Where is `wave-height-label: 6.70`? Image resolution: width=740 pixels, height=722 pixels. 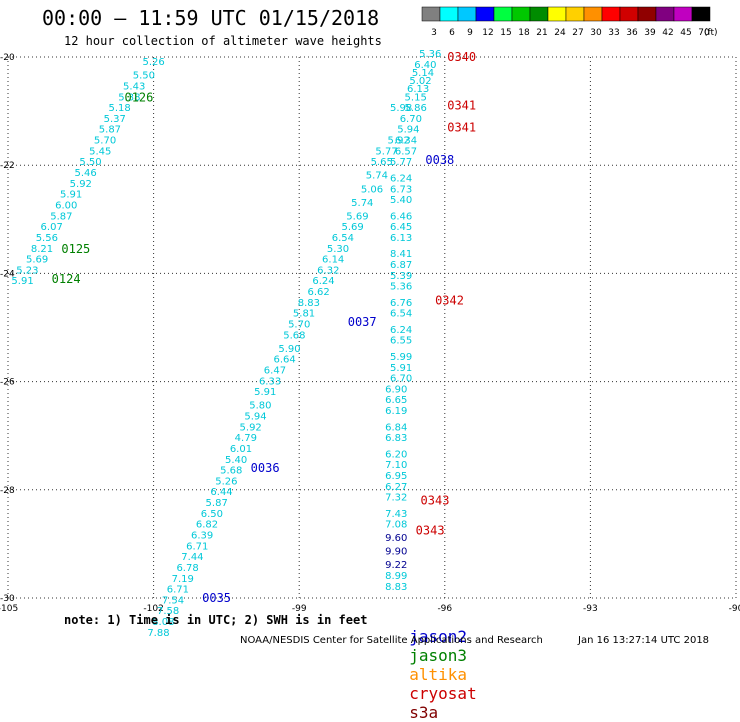
wave-height-label: 6.70 is located at coordinates (401, 379).